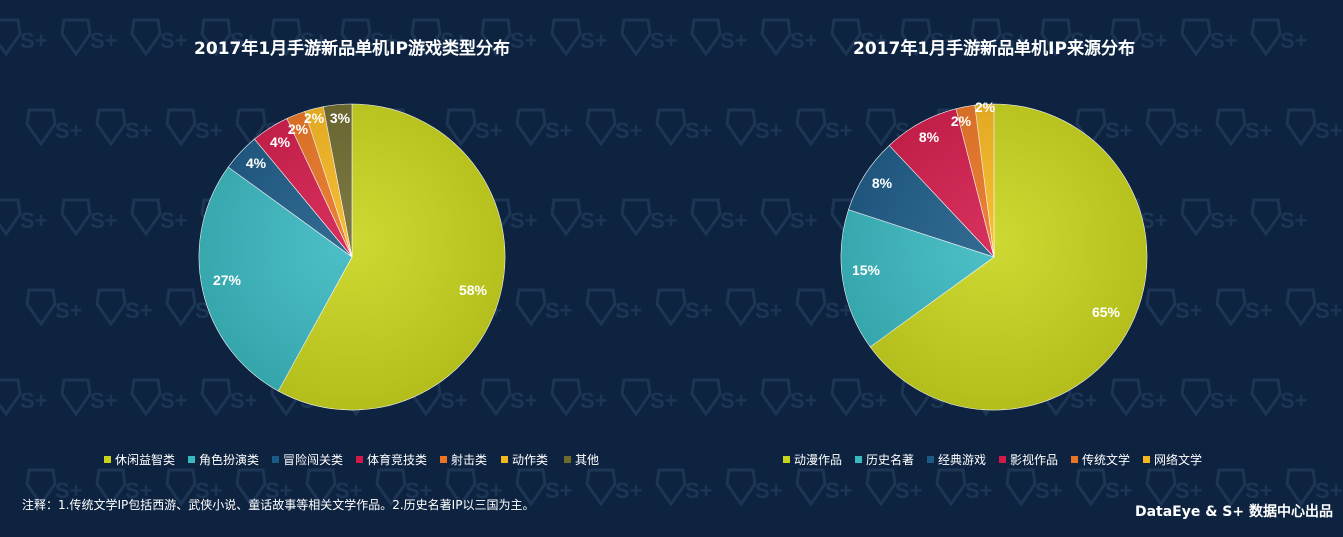  Describe the element at coordinates (1234, 511) in the screenshot. I see `credit-text: DataEye & S+ 数据中心出品` at that location.